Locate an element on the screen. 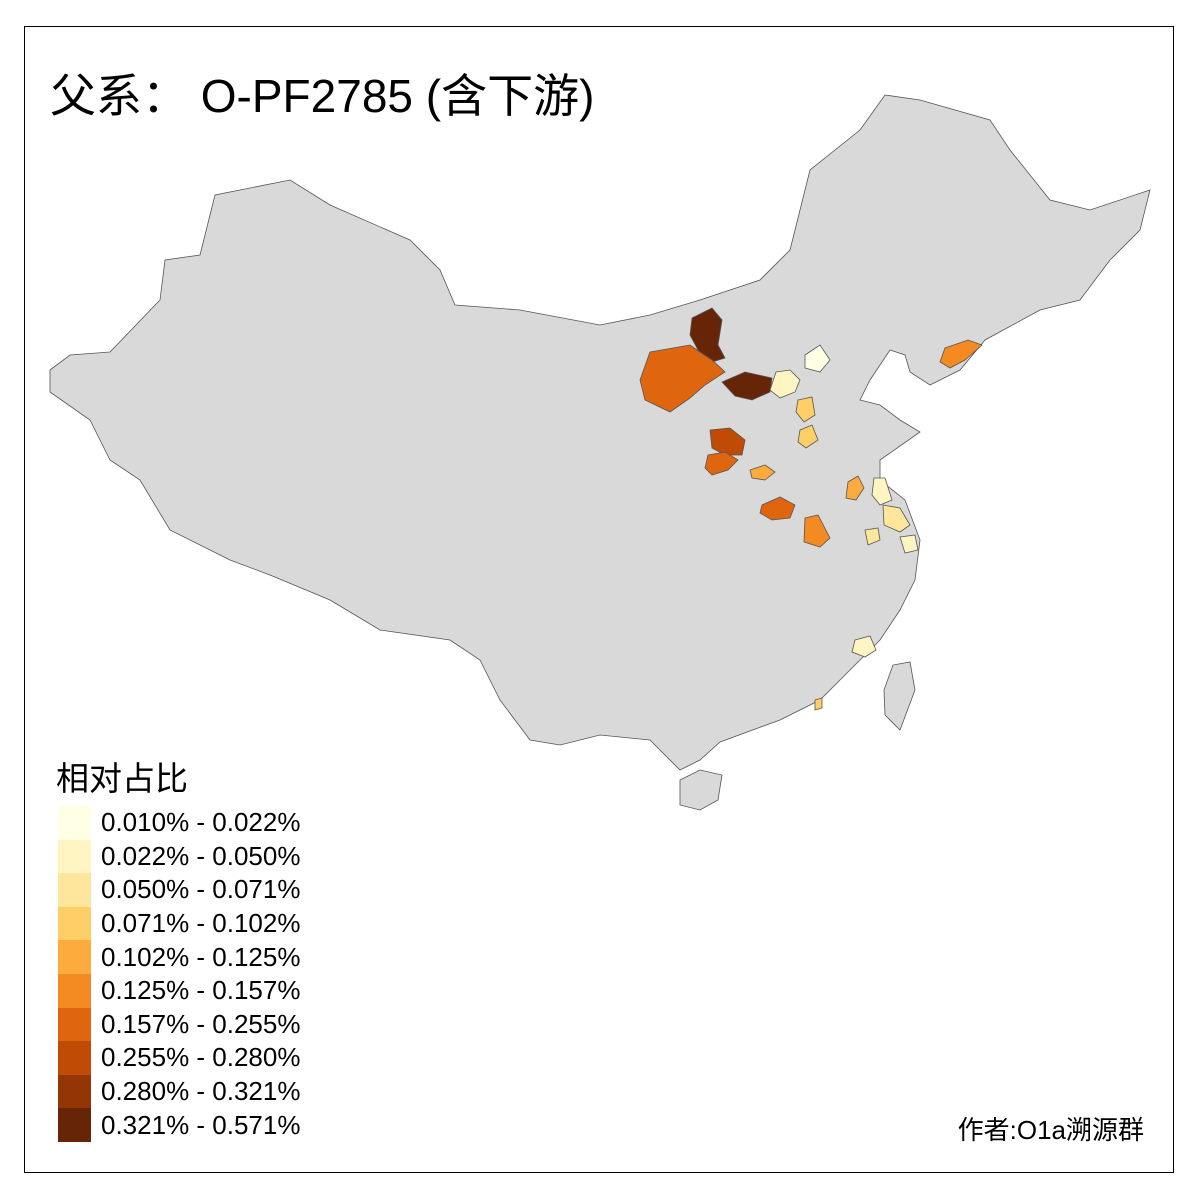 The image size is (1200, 1200). legend-label: 0.255% - 0.280% is located at coordinates (201, 1057).